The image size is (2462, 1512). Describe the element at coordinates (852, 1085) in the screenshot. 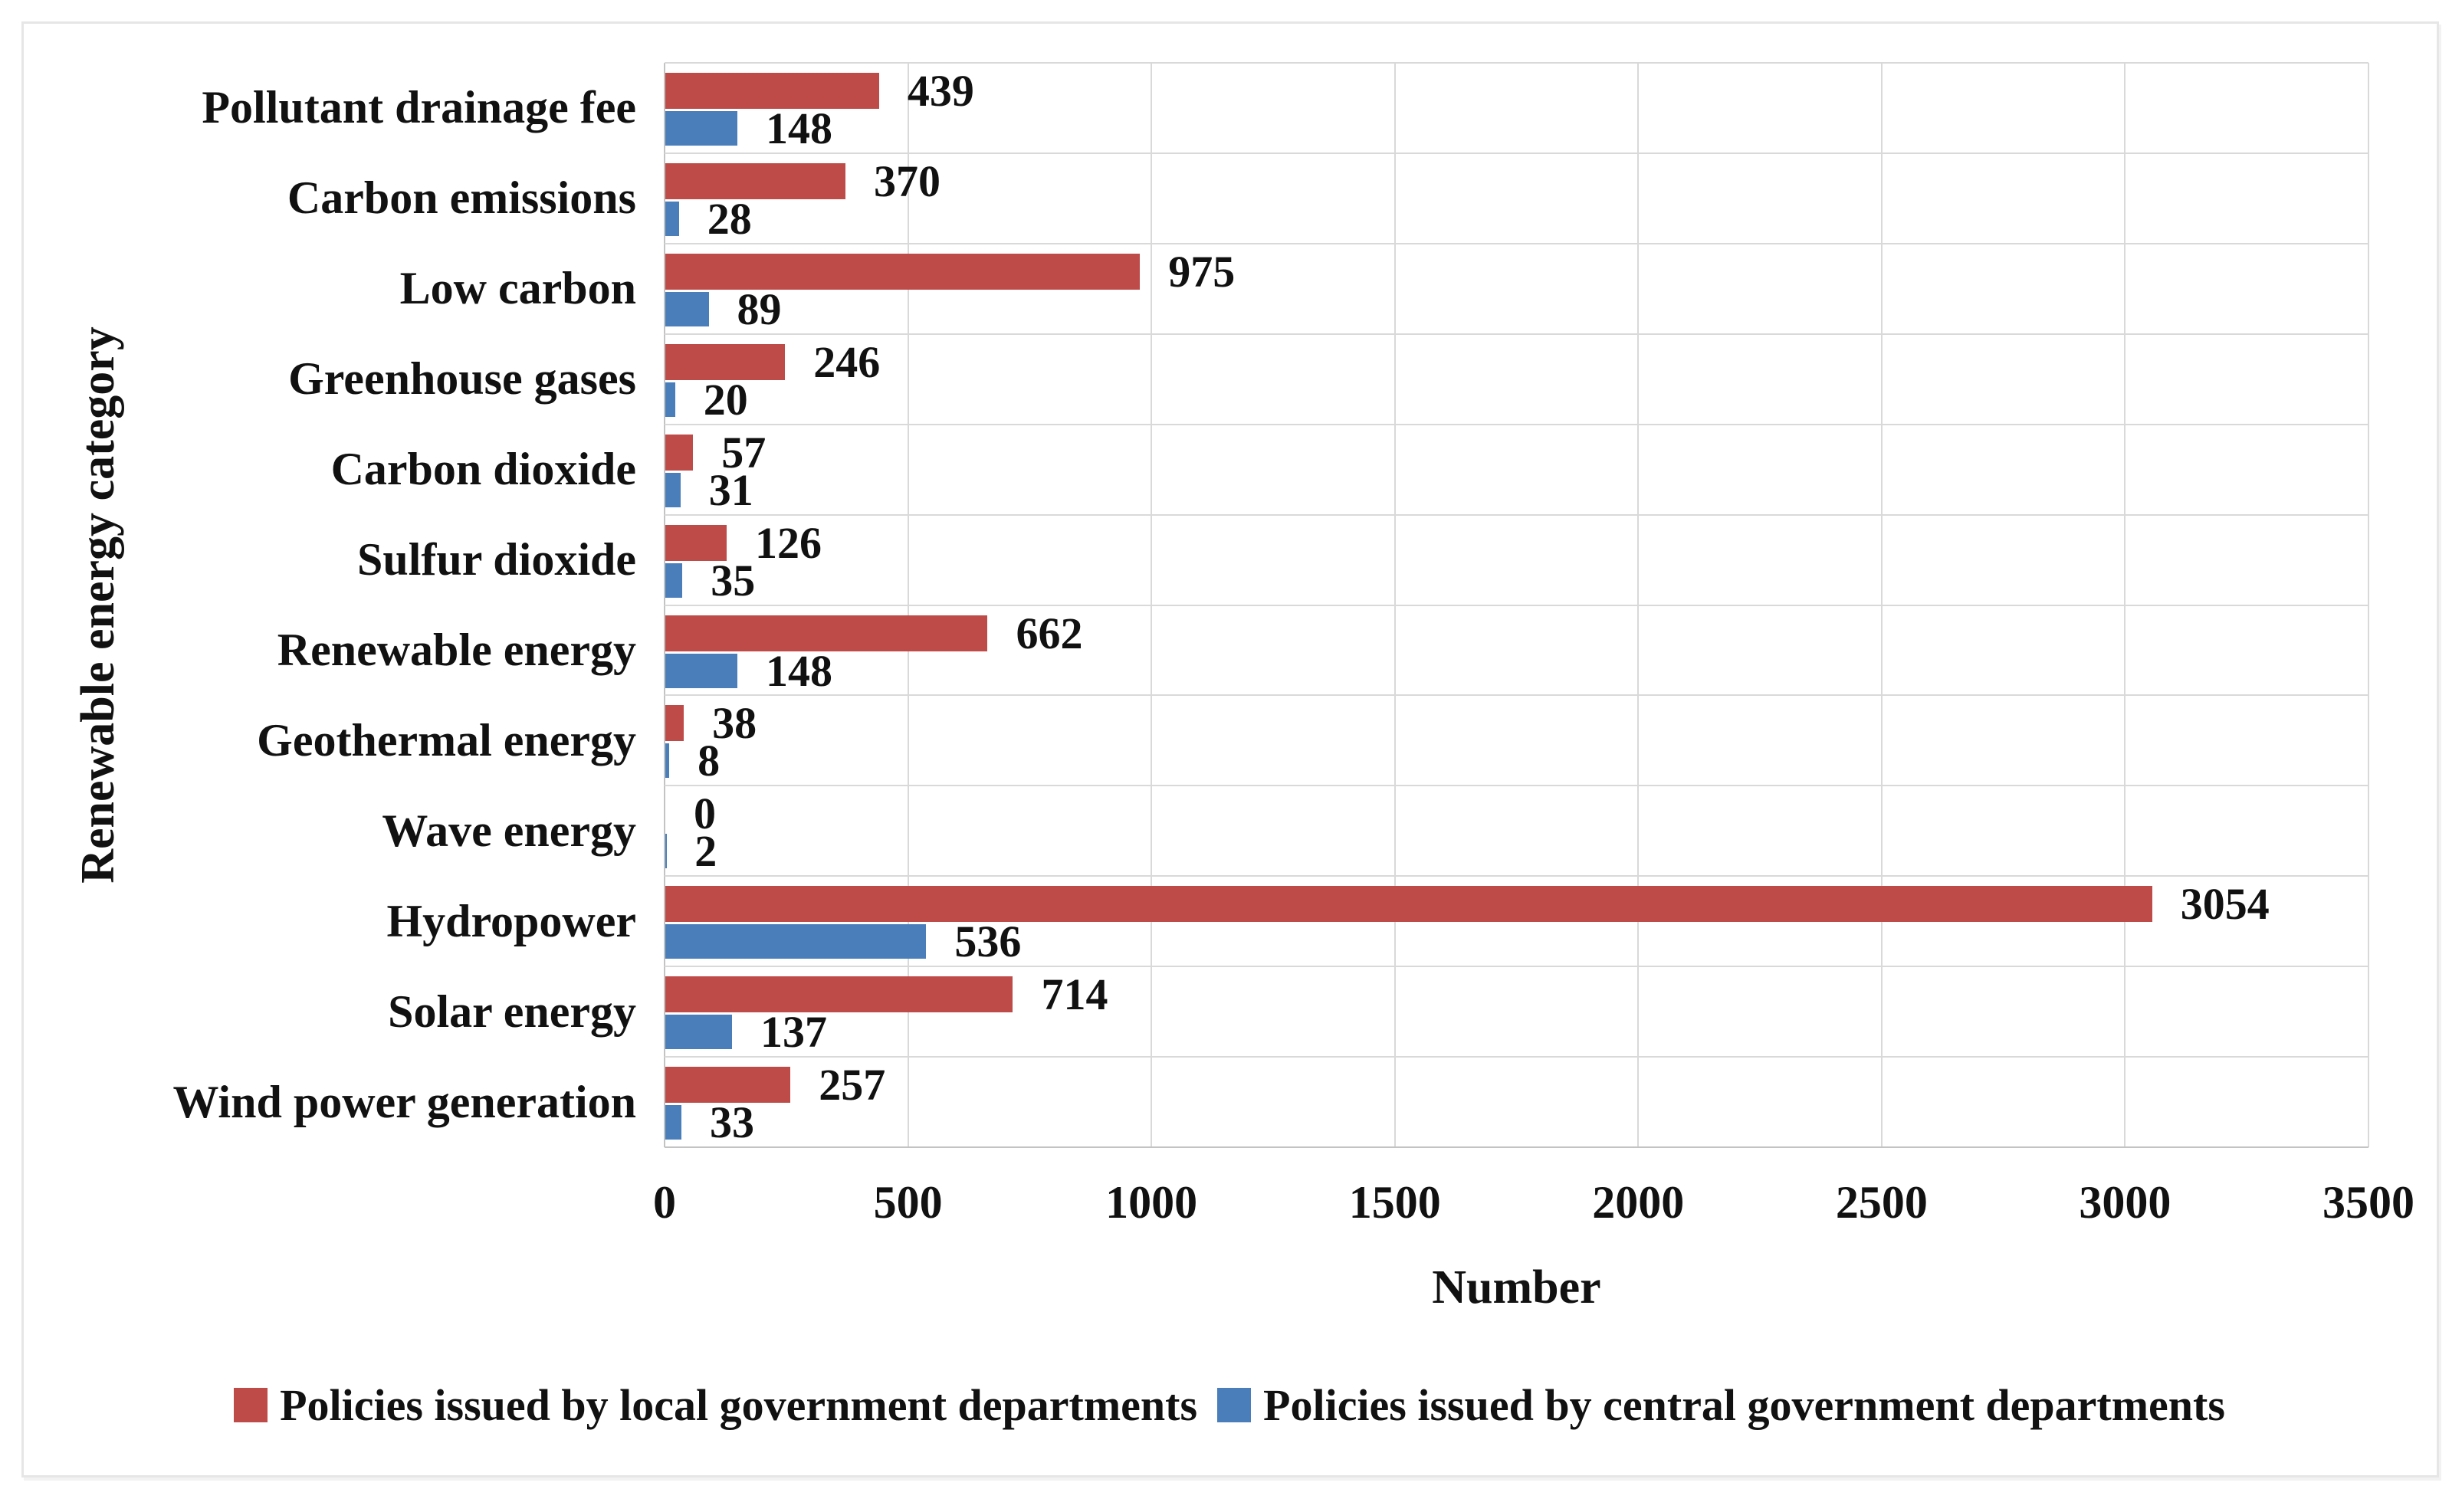

I see `bar-value-label: 257` at that location.